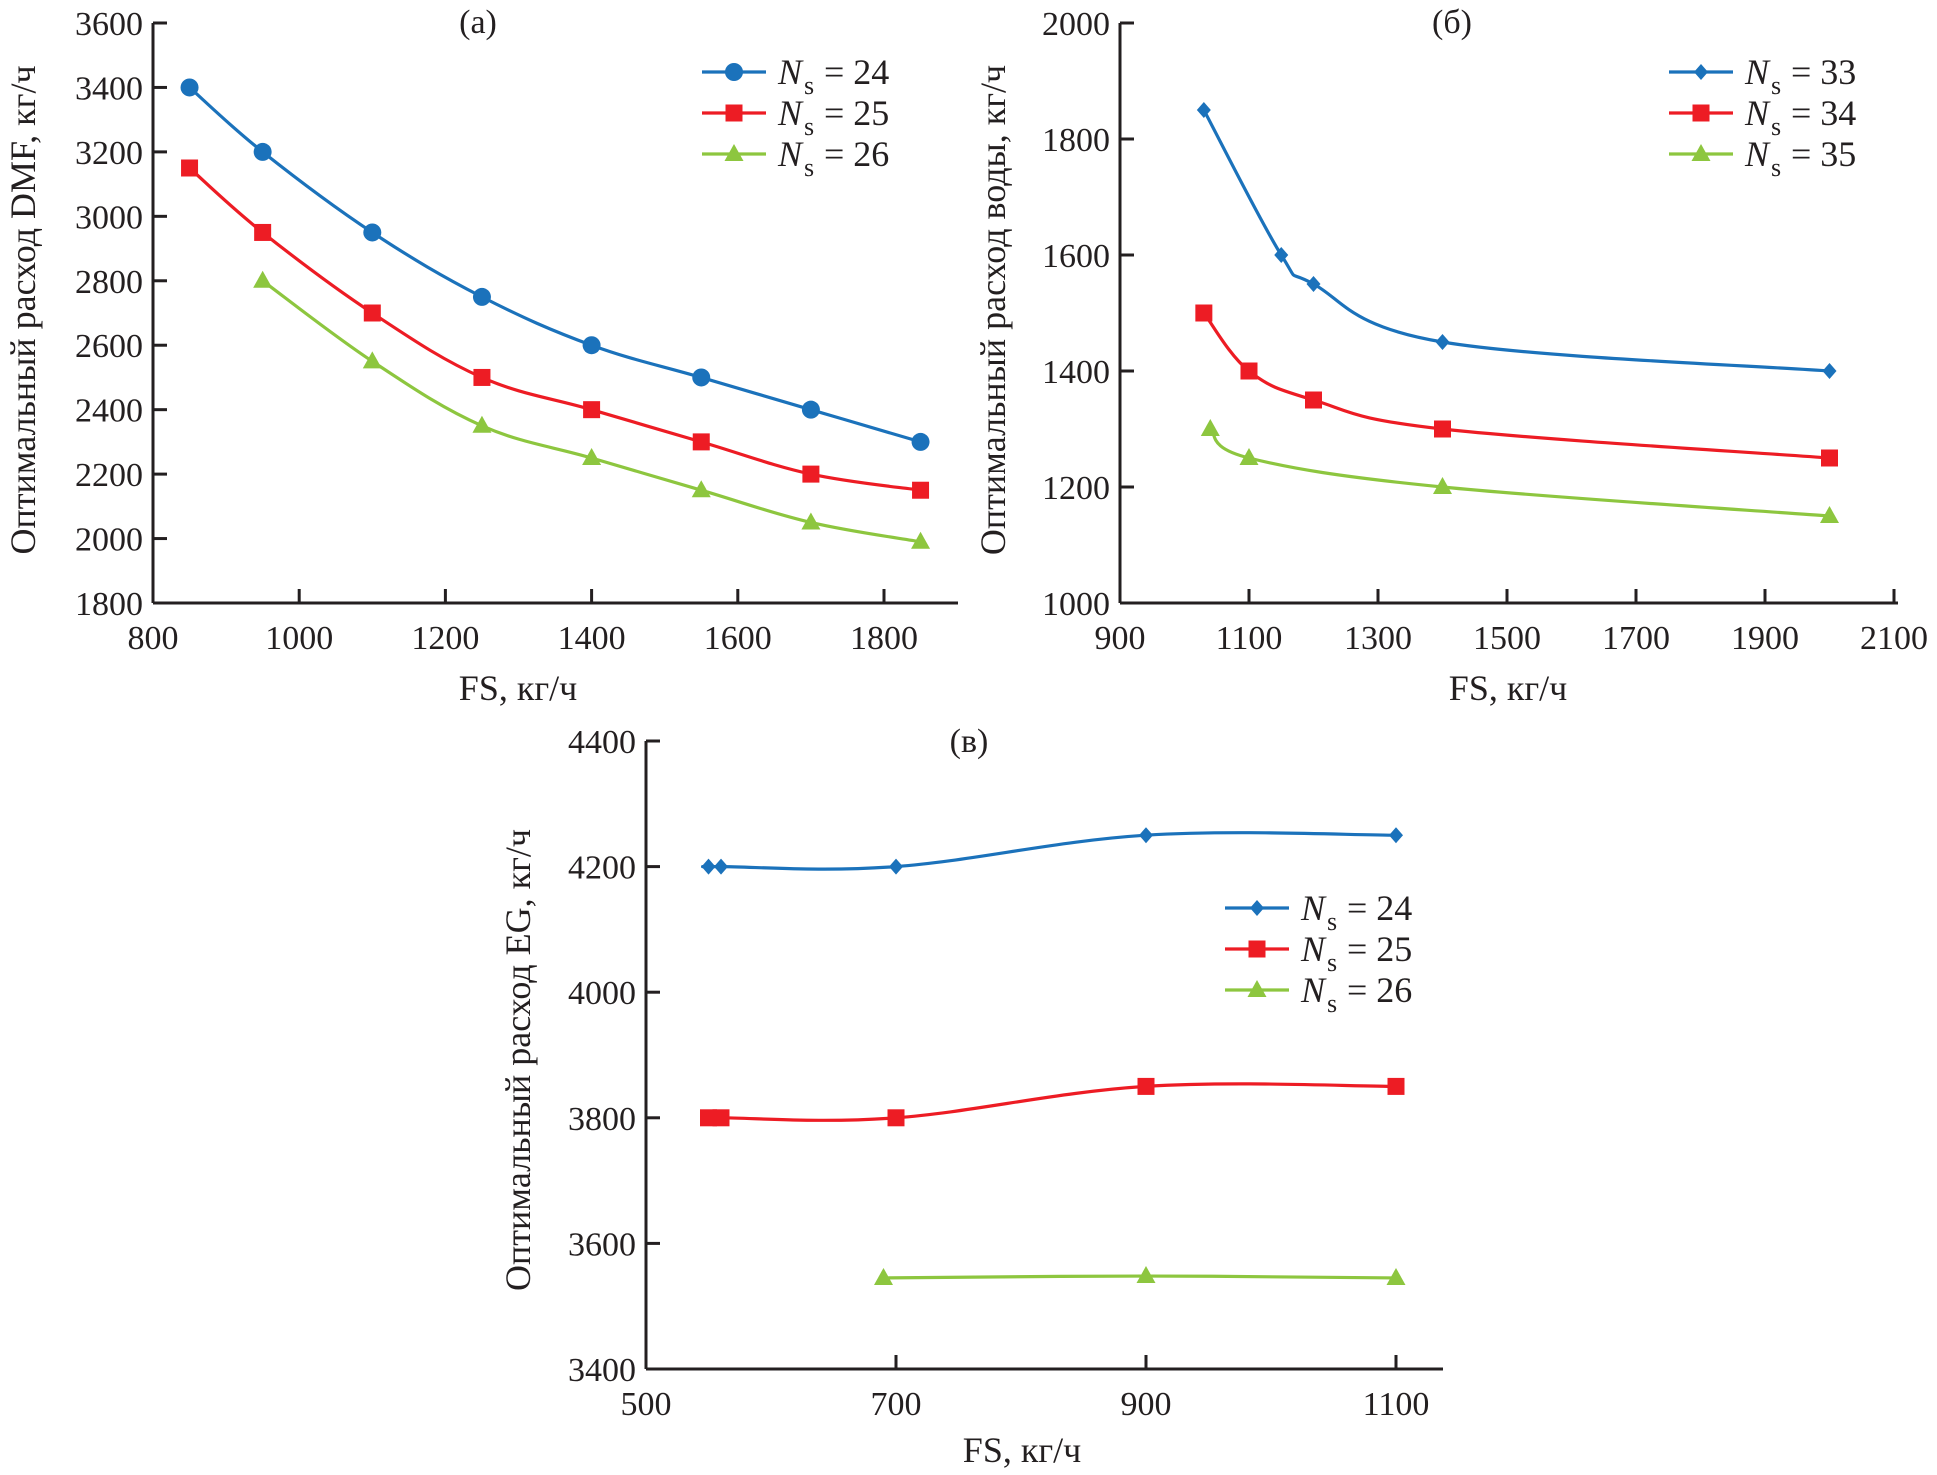 This screenshot has height=1475, width=1937. Describe the element at coordinates (299, 638) in the screenshot. I see `x-tick-label-a: 1000` at that location.